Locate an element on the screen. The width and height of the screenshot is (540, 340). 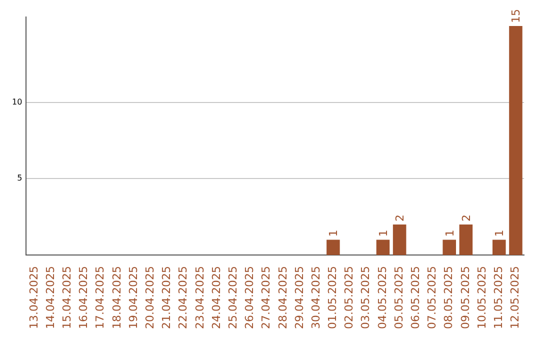
x-tick-label: 03.05.2025 is located at coordinates (365, 298).